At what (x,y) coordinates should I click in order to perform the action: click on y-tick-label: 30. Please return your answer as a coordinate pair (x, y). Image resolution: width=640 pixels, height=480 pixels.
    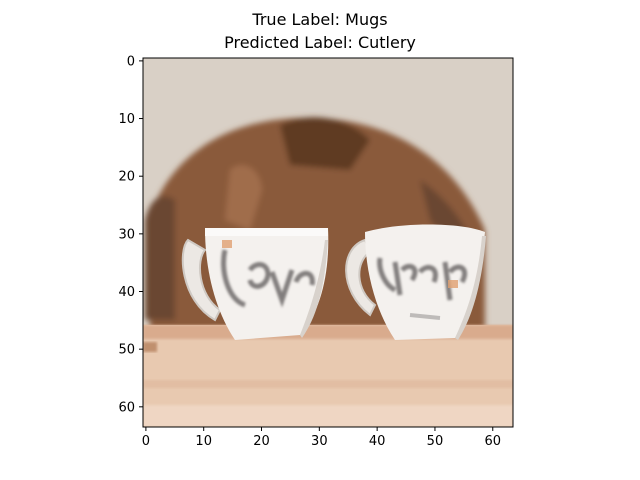
    Looking at the image, I should click on (126, 234).